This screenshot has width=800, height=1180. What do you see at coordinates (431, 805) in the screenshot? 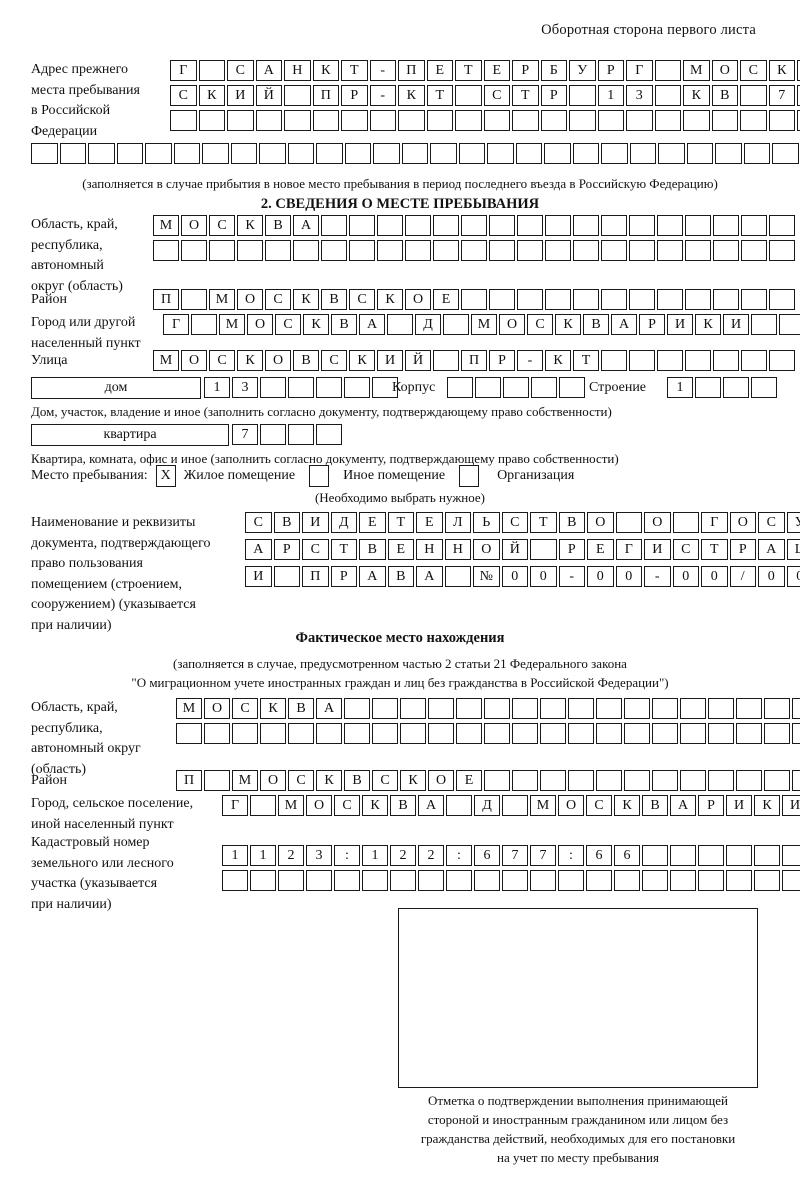
I see `actual-city-char-cell: А` at bounding box center [431, 805].